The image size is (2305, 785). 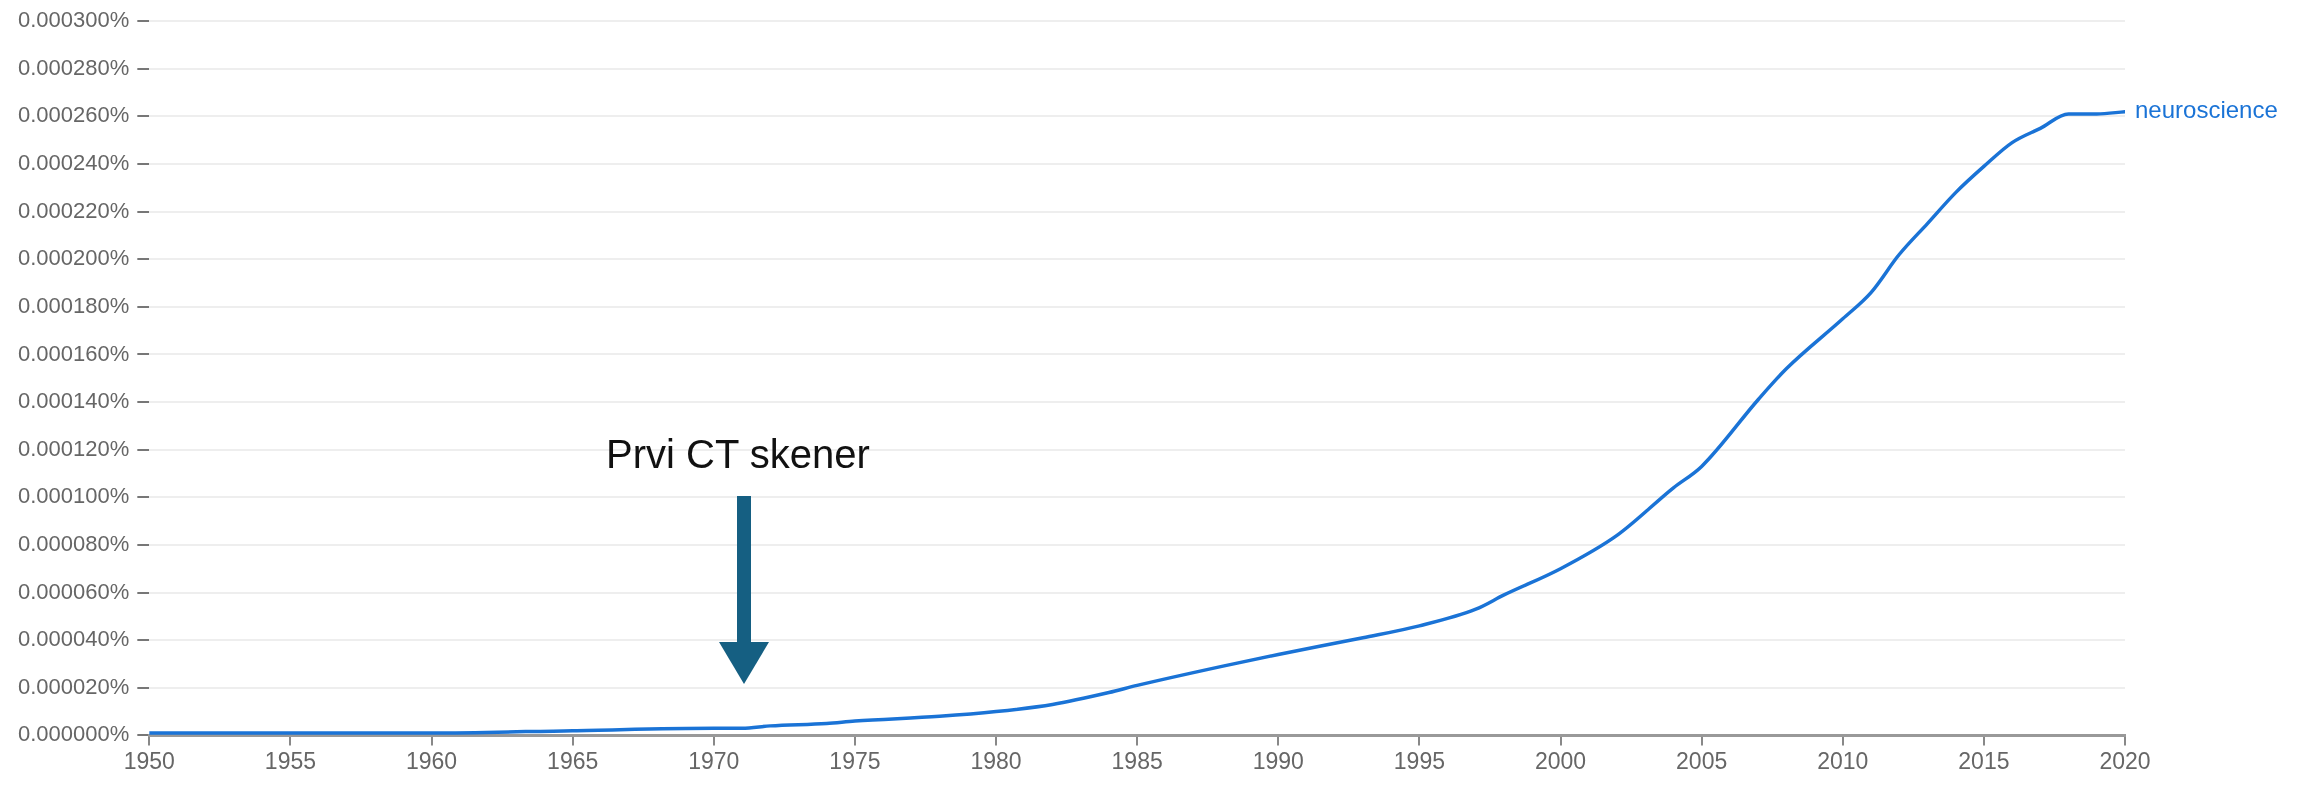 I want to click on y-tick-label: 0.000100%, so click(x=73, y=496).